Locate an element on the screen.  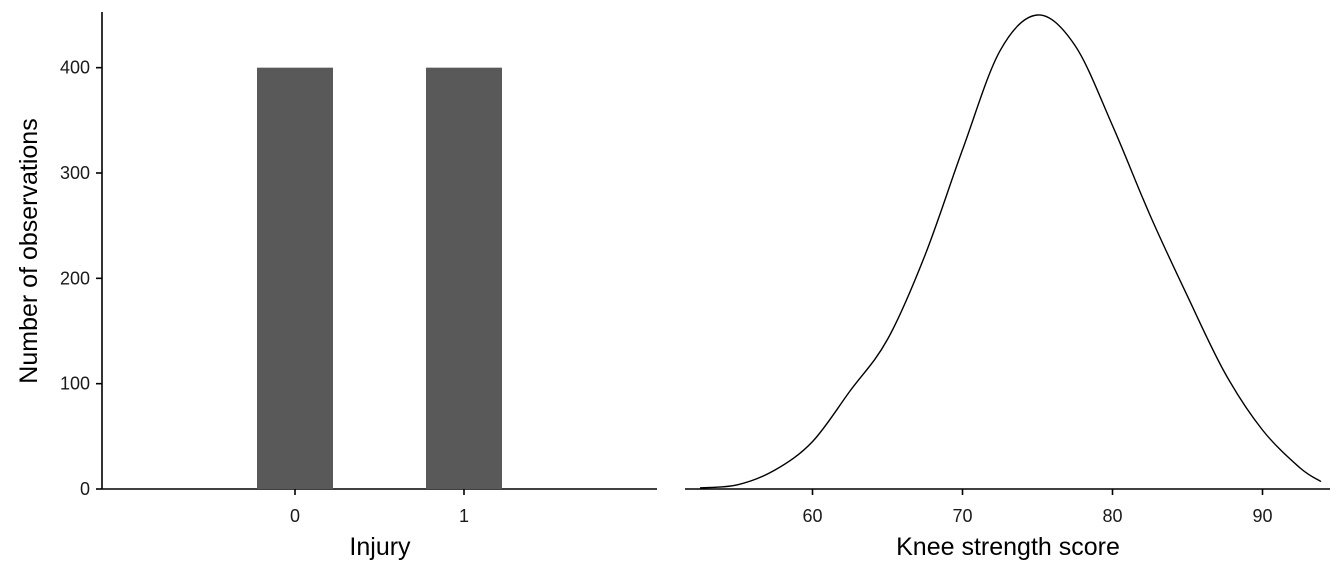
y-axis-title: Number of observations is located at coordinates (29, 250).